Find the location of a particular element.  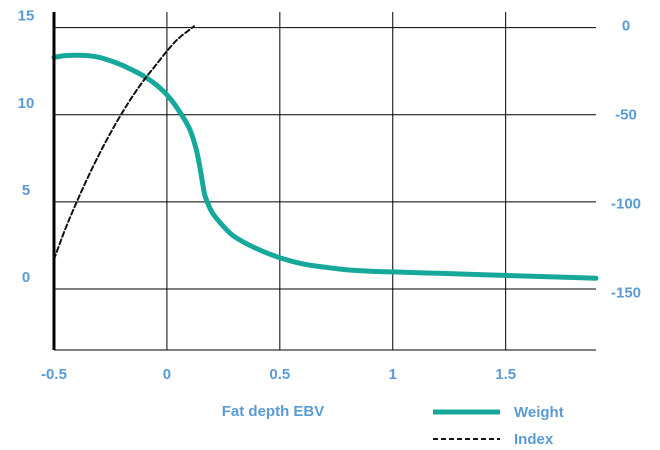

series-line-index is located at coordinates (124, 143).